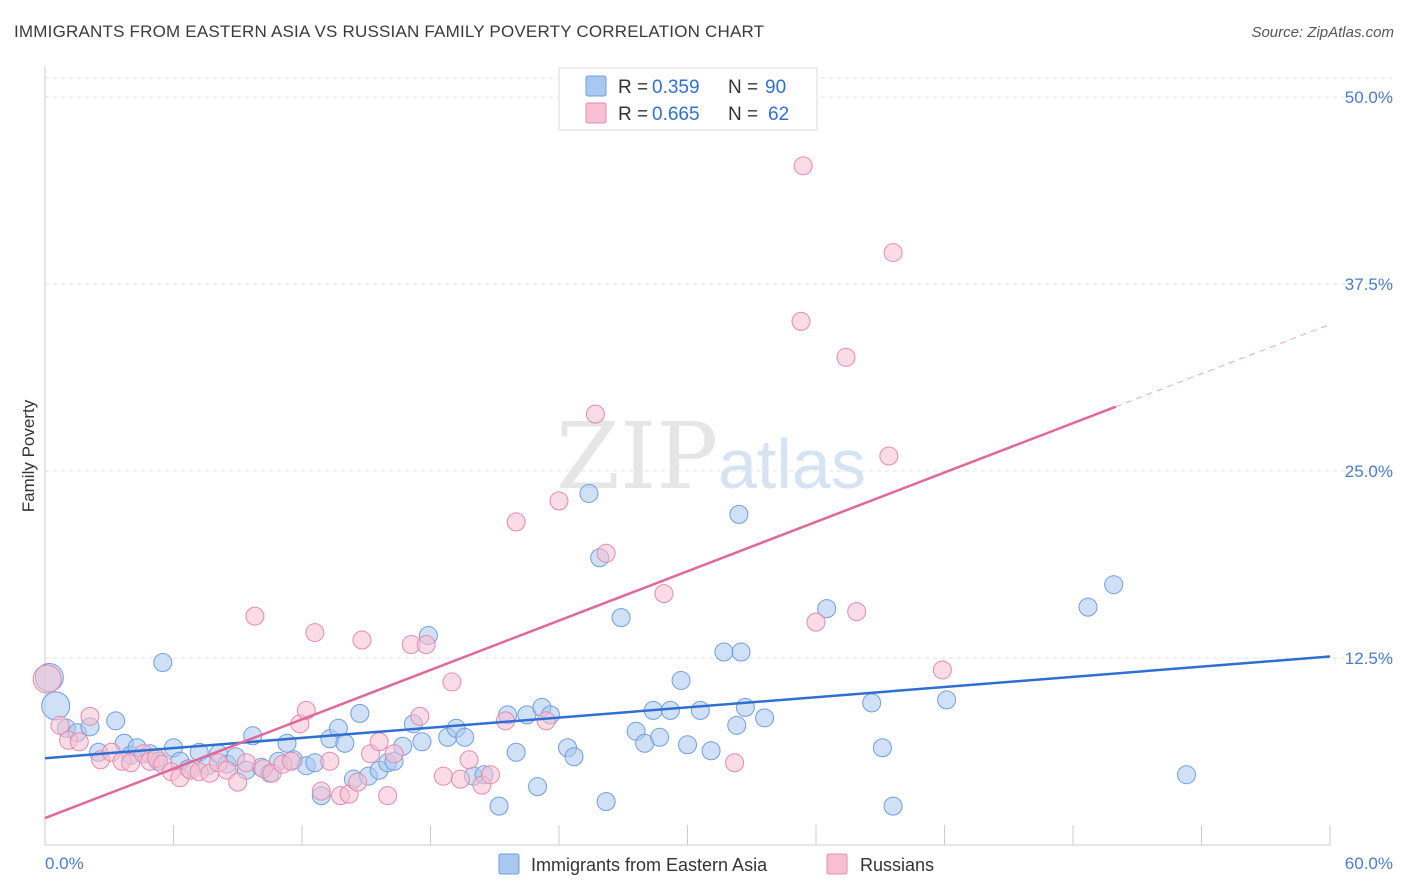 The height and width of the screenshot is (892, 1406). What do you see at coordinates (1369, 863) in the screenshot?
I see `x-tick-label-1: 60.0%` at bounding box center [1369, 863].